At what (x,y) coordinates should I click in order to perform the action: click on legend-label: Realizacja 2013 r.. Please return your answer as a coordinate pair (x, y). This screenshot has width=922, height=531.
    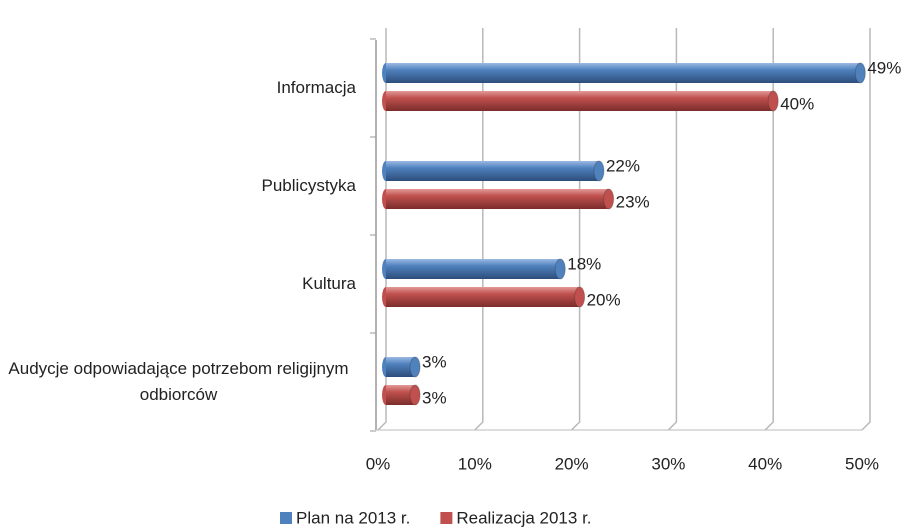
    Looking at the image, I should click on (523, 517).